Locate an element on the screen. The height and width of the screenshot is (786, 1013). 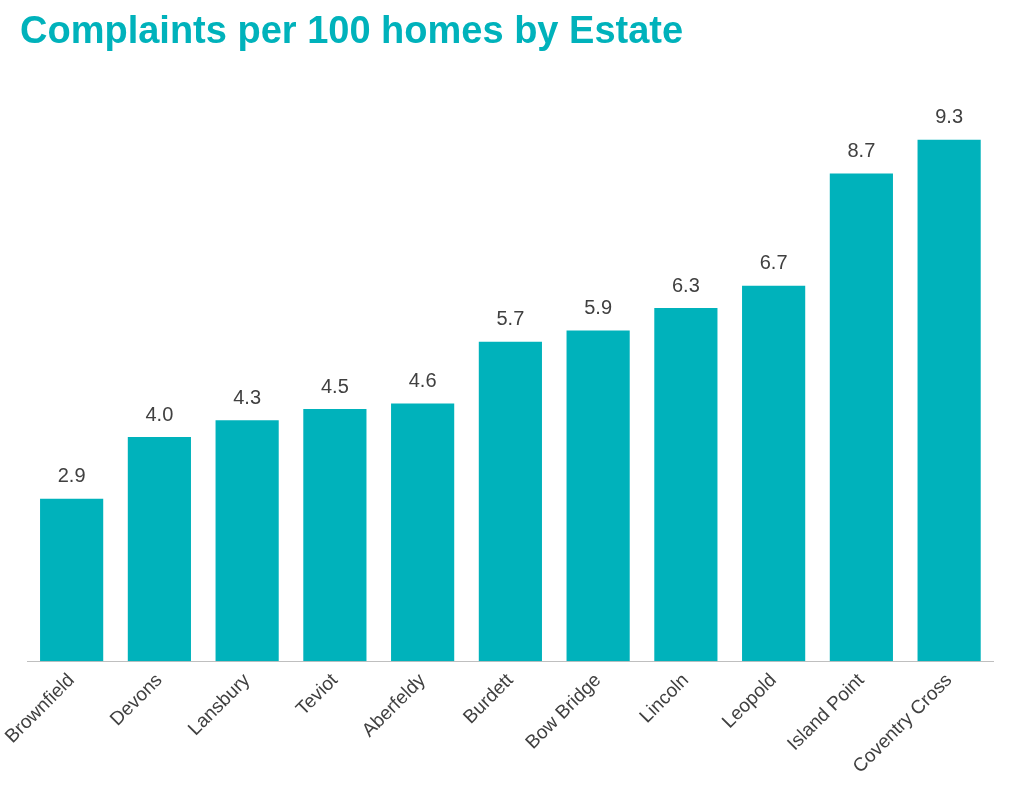
data-label: 8.7 is located at coordinates (861, 150).